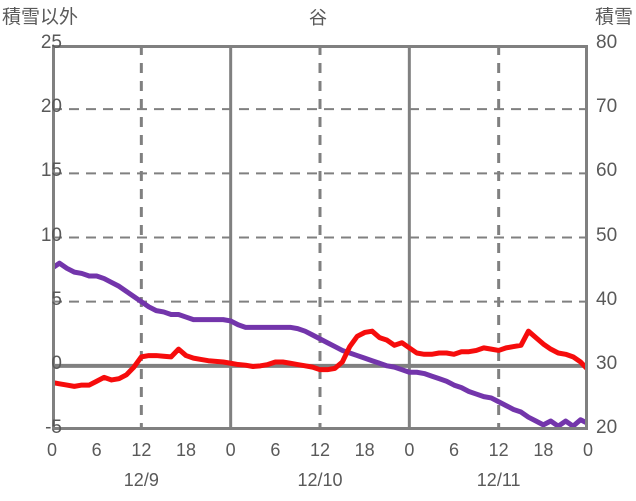 The height and width of the screenshot is (501, 636). Describe the element at coordinates (607, 427) in the screenshot. I see `right-axis-tick-label: 20` at that location.